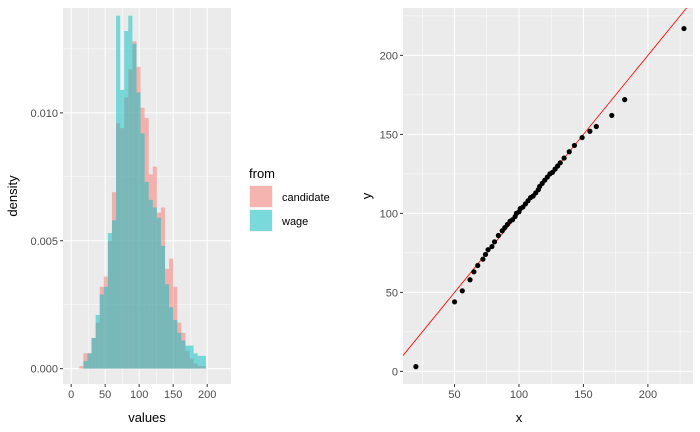  Describe the element at coordinates (71, 395) in the screenshot. I see `histogram-x-tick-label: 0` at that location.